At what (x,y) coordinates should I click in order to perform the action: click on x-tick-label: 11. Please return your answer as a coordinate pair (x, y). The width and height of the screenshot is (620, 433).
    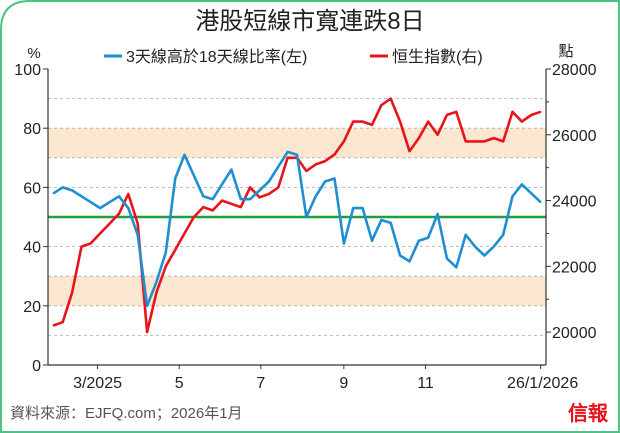
    Looking at the image, I should click on (425, 383).